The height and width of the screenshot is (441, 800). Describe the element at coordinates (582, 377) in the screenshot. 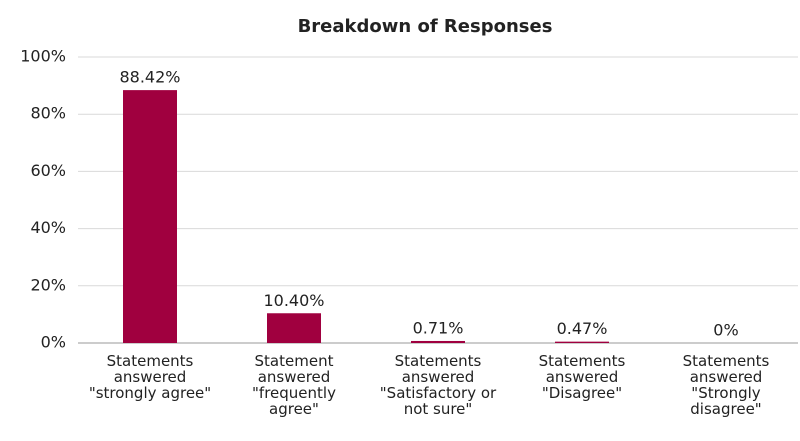

I see `x-tick-label: Statements answered "Disagree"` at that location.